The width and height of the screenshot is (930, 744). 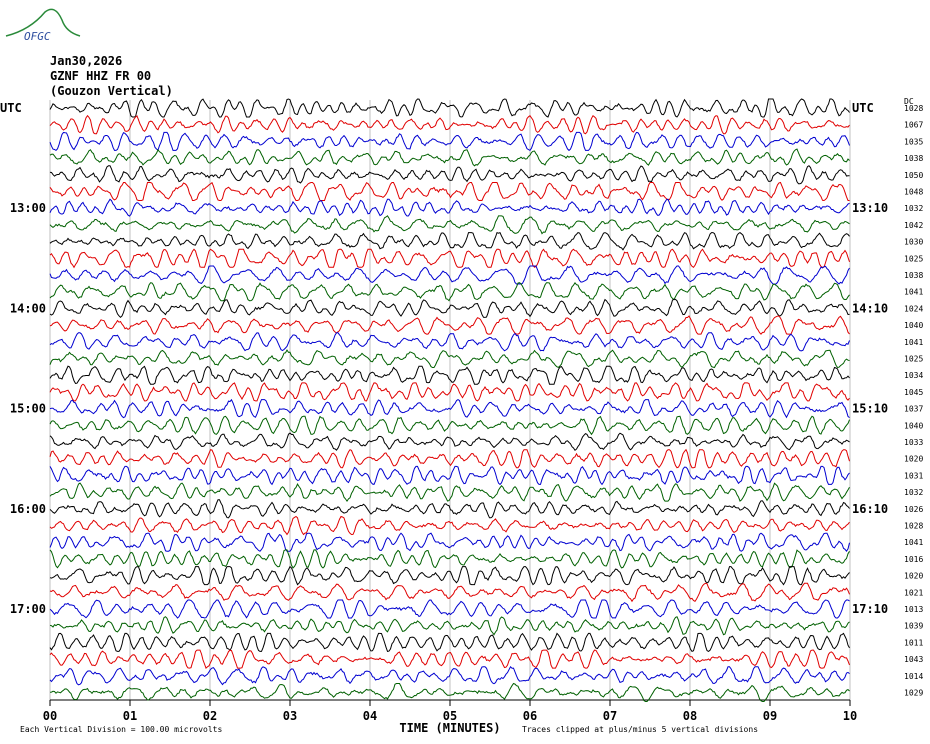 What do you see at coordinates (28, 208) in the screenshot?
I see `left-time-label: 13:00` at bounding box center [28, 208].